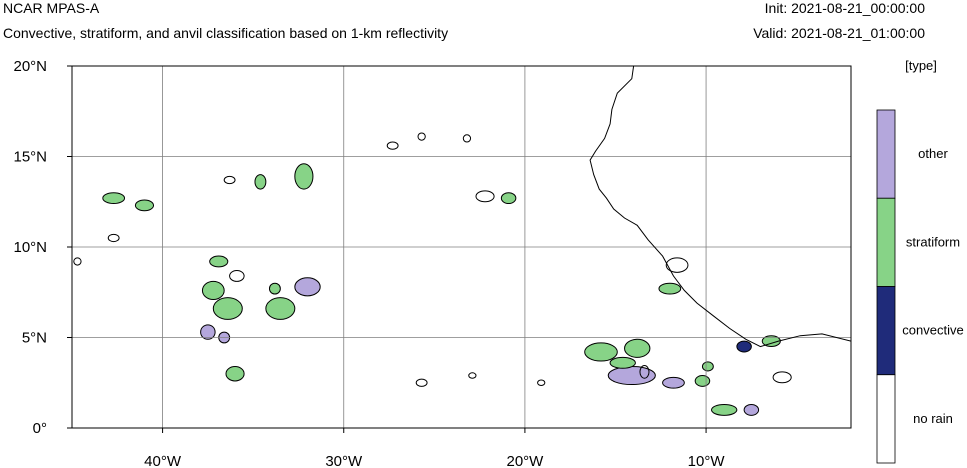 This screenshot has height=468, width=967. Describe the element at coordinates (434, 448) in the screenshot. I see `x-axis: 40°W 30°W 20°W 10°W` at that location.